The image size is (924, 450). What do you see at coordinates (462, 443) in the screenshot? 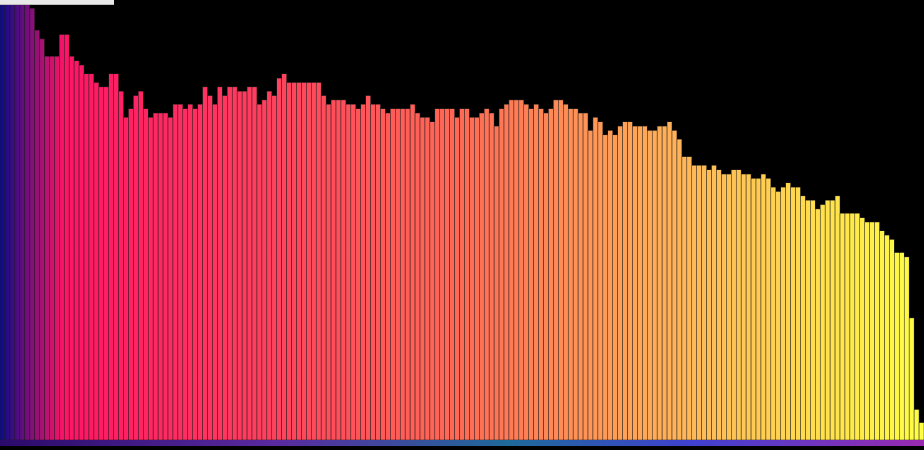
I see `bottom-color-strip` at bounding box center [462, 443].